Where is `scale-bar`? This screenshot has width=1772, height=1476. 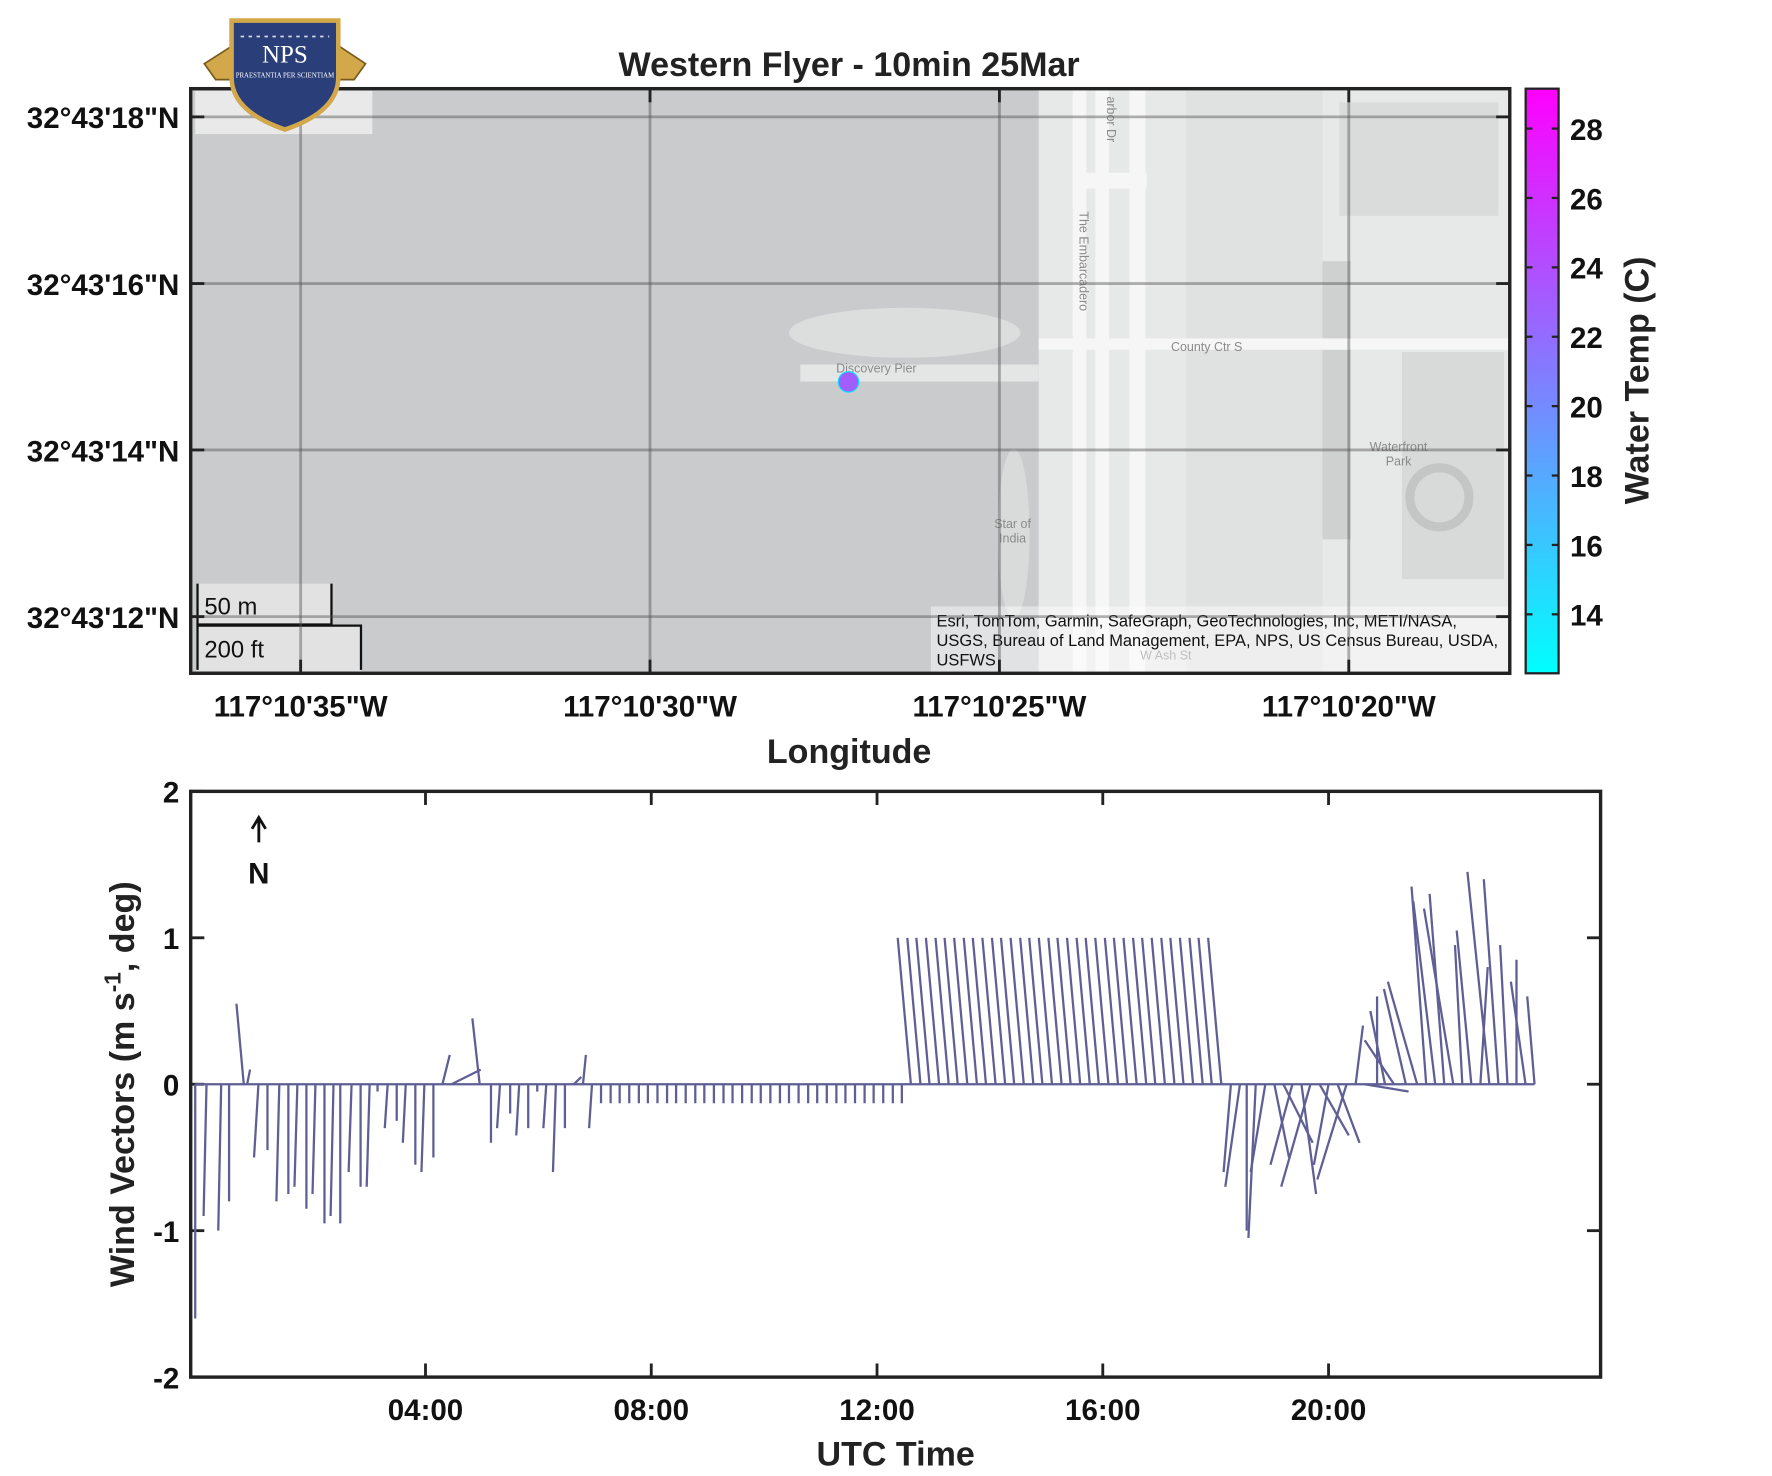
scale-bar is located at coordinates (279, 626).